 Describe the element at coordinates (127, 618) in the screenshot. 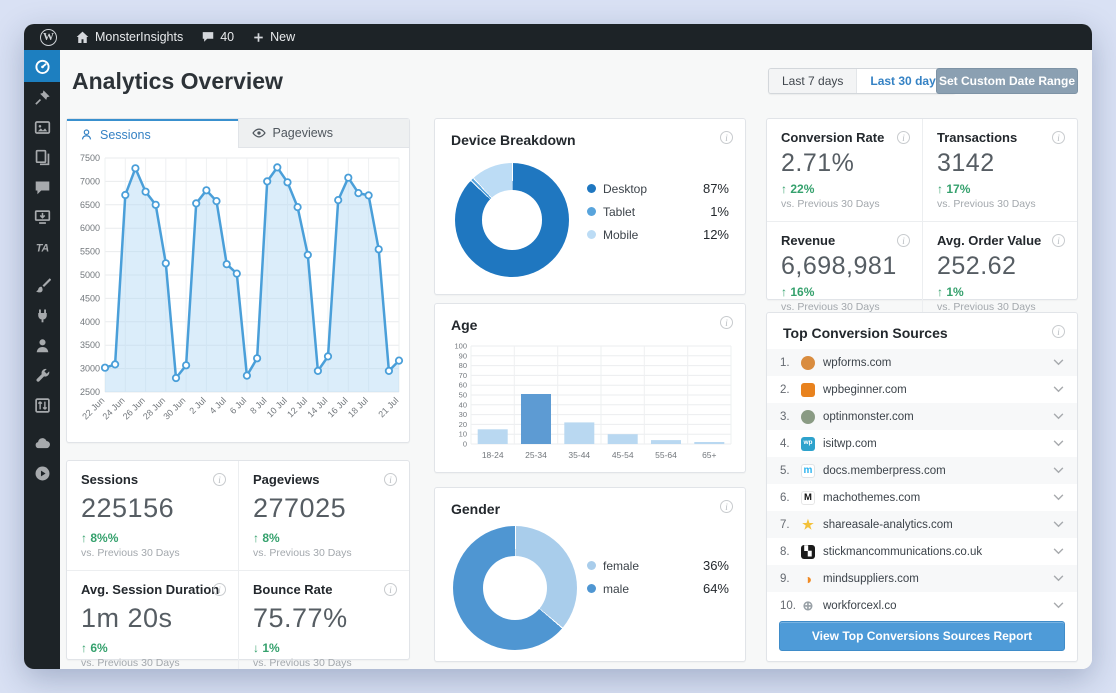

I see `kpi-value: 1m 20s` at that location.